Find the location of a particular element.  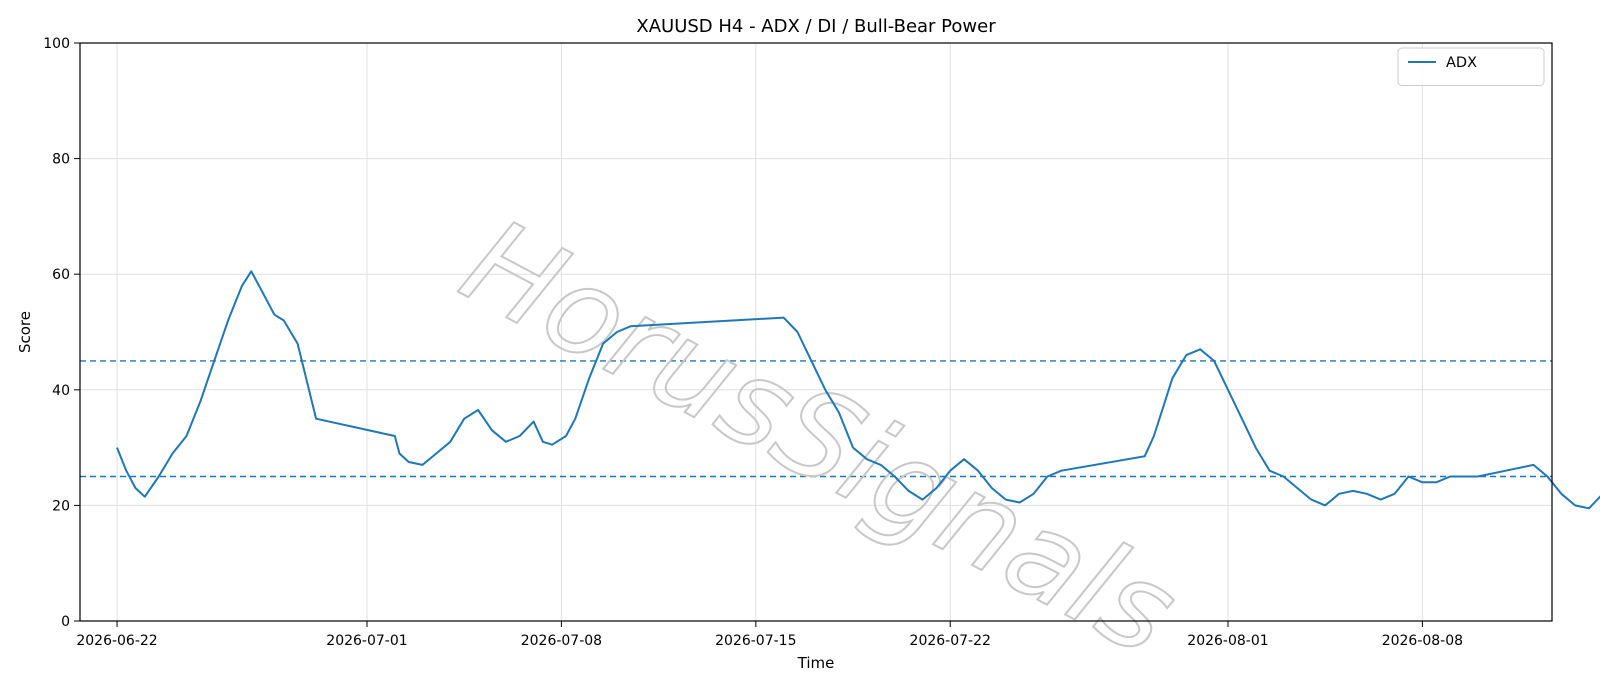

y-axis-title: Score is located at coordinates (25, 332).